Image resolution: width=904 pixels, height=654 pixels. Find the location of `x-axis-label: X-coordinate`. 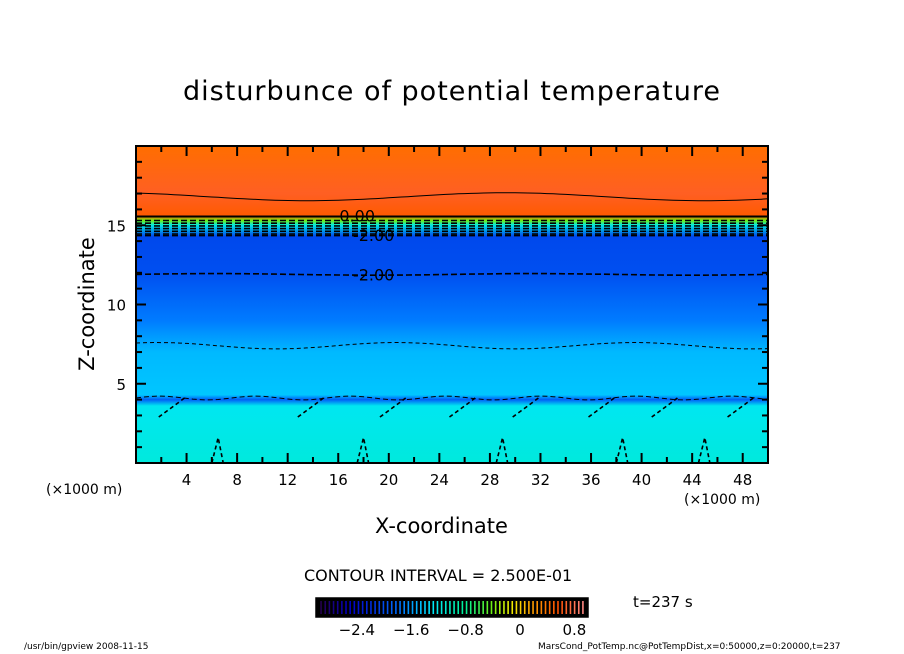

x-axis-label: X-coordinate is located at coordinates (441, 526).